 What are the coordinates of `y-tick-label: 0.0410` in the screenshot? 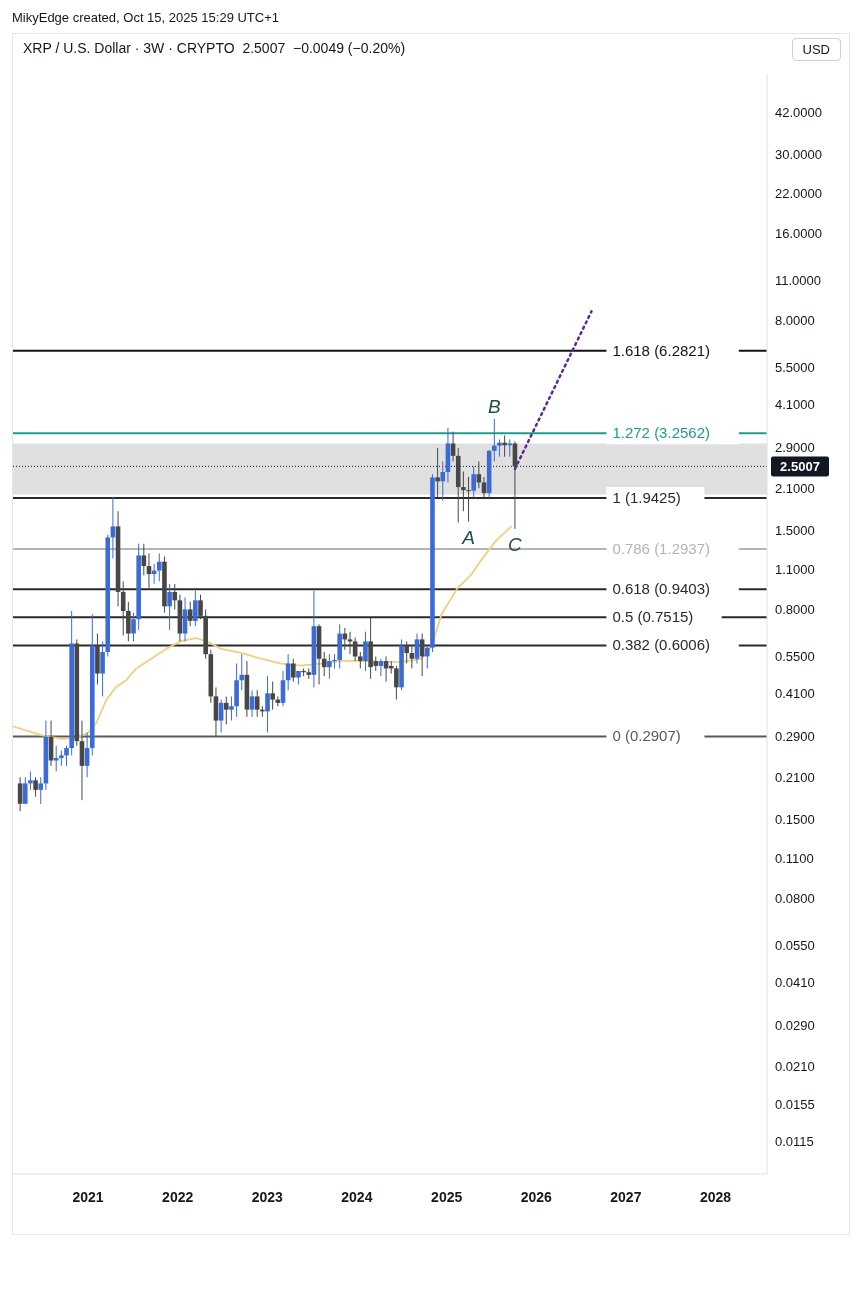 It's located at (795, 982).